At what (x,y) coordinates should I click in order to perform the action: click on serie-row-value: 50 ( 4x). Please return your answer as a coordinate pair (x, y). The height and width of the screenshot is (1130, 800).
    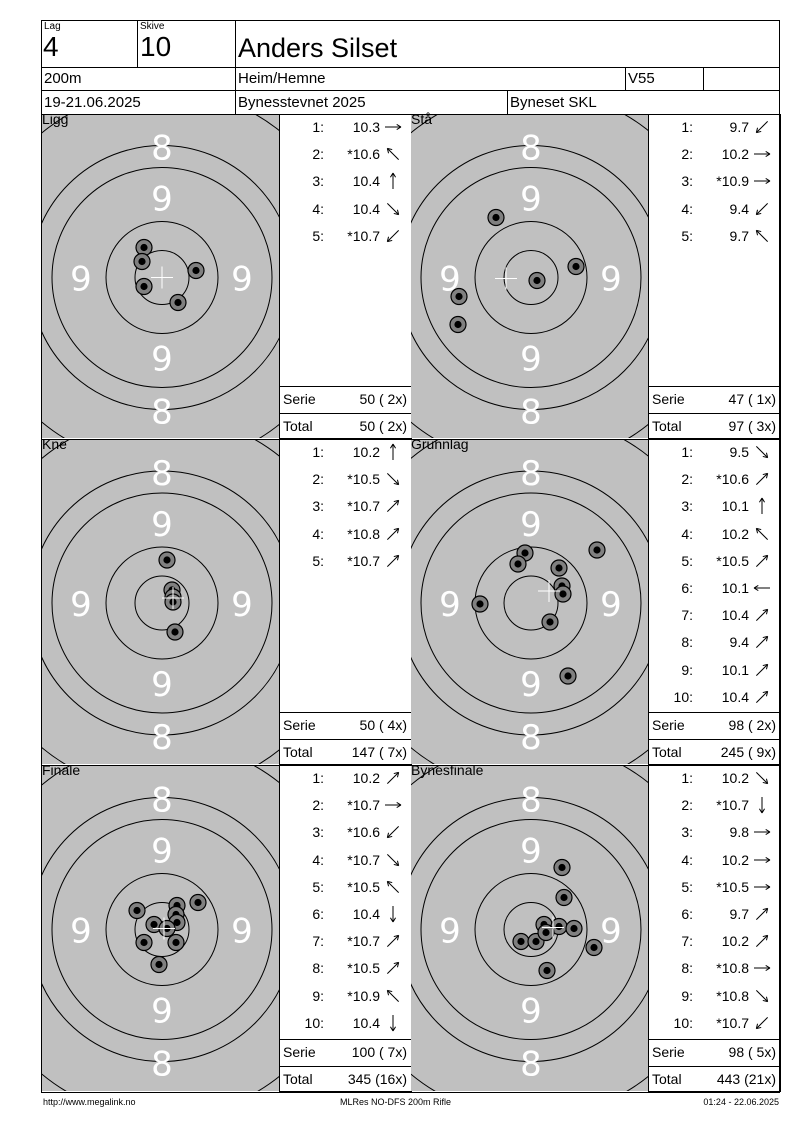
    Looking at the image, I should click on (383, 725).